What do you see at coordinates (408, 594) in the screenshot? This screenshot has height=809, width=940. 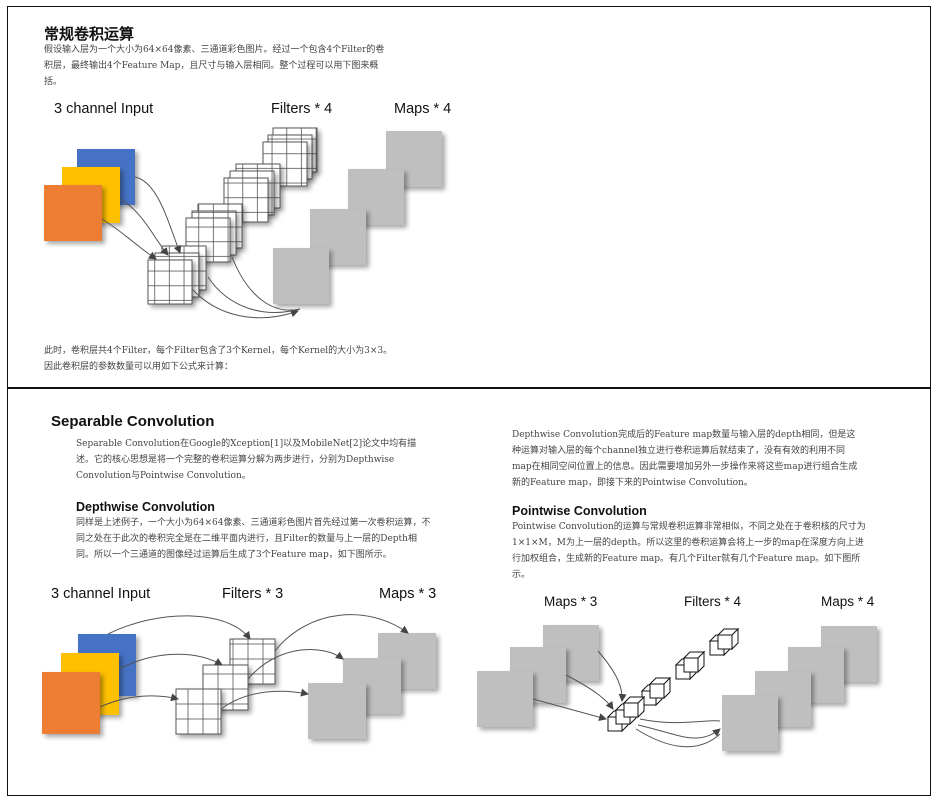 I see `dw-maps-label: Maps * 3` at bounding box center [408, 594].